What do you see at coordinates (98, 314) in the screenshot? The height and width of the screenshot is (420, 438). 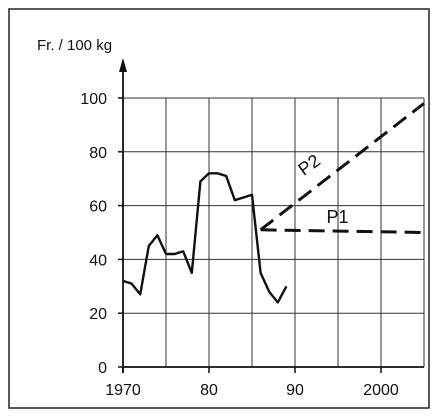 I see `y-tick-label: 20` at bounding box center [98, 314].